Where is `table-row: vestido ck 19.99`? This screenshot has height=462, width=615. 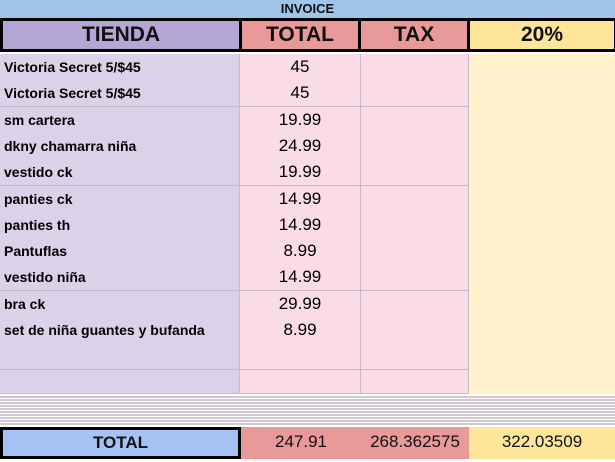 table-row: vestido ck 19.99 is located at coordinates (307, 173).